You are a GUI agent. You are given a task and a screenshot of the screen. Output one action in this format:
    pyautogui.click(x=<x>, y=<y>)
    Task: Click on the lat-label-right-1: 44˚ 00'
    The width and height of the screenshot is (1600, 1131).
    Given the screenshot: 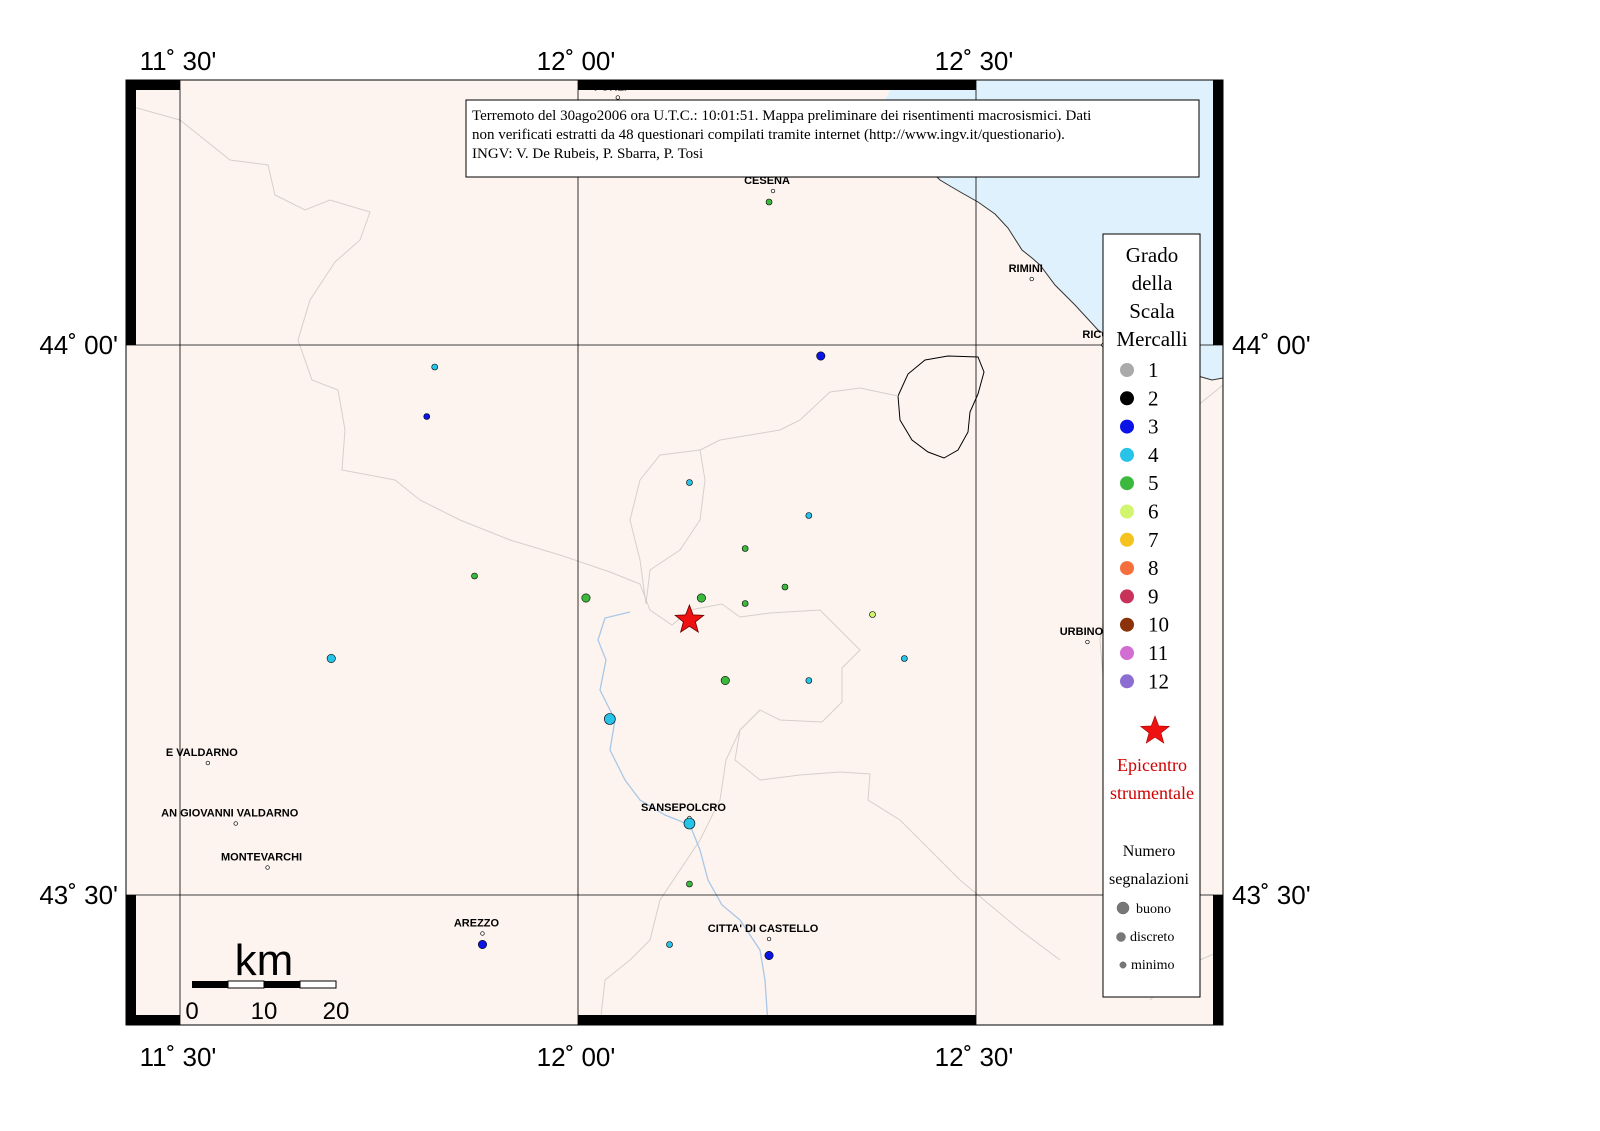 What is the action you would take?
    pyautogui.click(x=1271, y=345)
    